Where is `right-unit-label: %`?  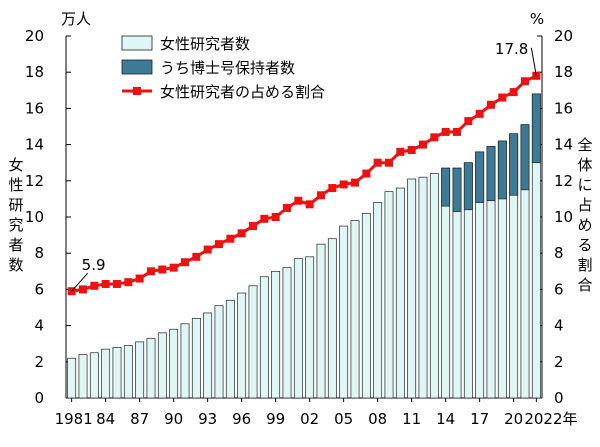 right-unit-label: % is located at coordinates (537, 19).